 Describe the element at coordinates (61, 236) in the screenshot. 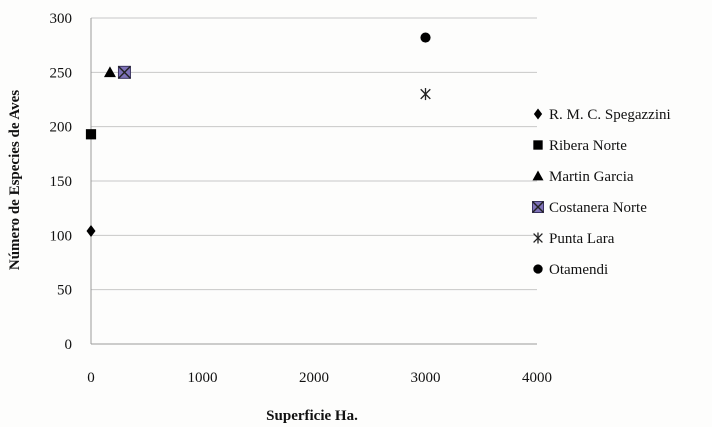

I see `y-tick-label-100: 100` at that location.